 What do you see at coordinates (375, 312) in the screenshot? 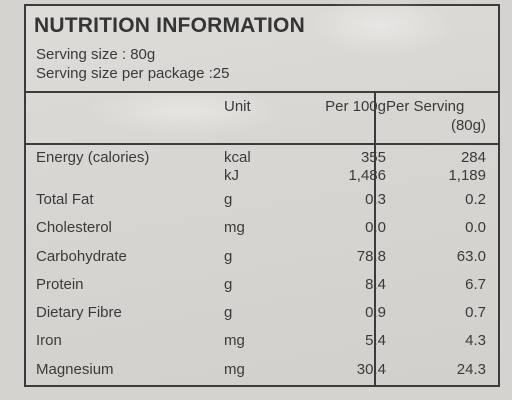
I see `nutrient-per-100g: 0.9` at bounding box center [375, 312].